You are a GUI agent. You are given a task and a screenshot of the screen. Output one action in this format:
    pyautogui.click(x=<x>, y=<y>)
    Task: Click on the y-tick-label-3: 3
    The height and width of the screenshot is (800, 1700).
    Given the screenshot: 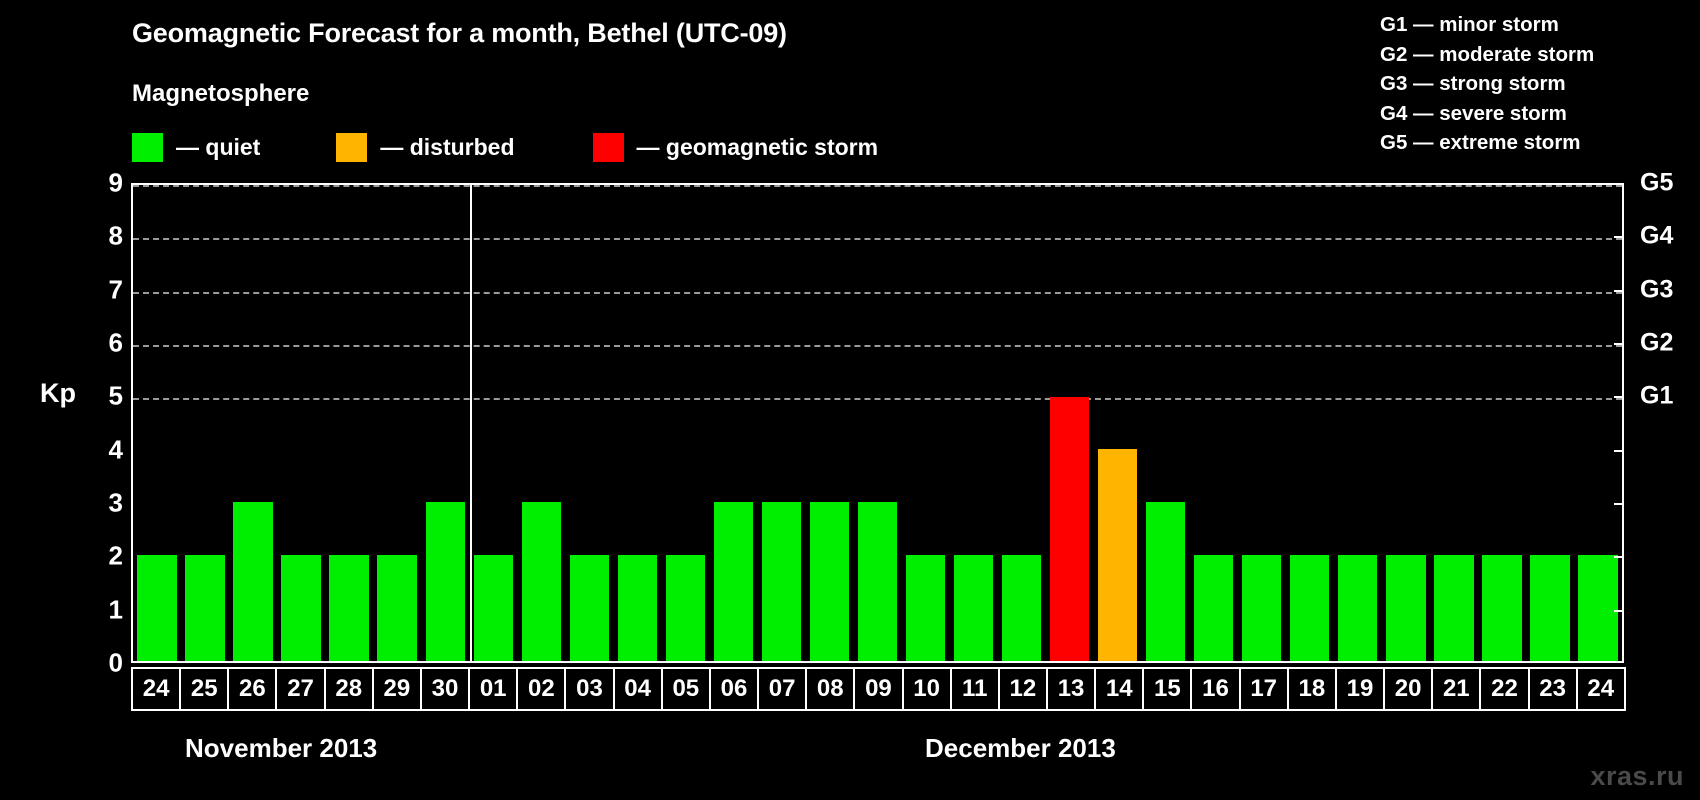 What is the action you would take?
    pyautogui.click(x=115, y=502)
    